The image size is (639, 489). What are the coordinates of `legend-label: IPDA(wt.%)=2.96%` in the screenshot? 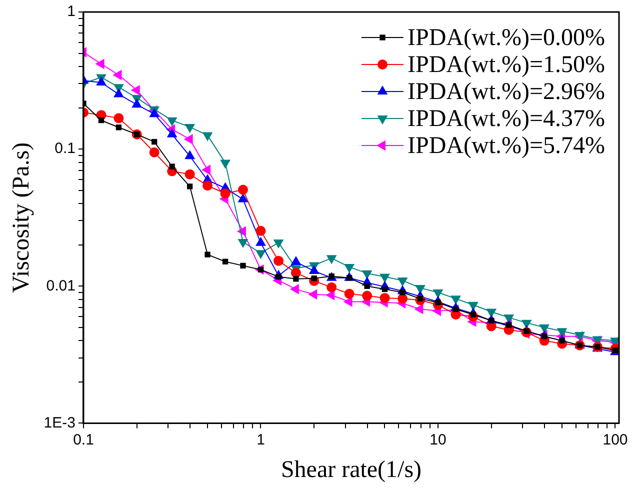 It's located at (506, 91).